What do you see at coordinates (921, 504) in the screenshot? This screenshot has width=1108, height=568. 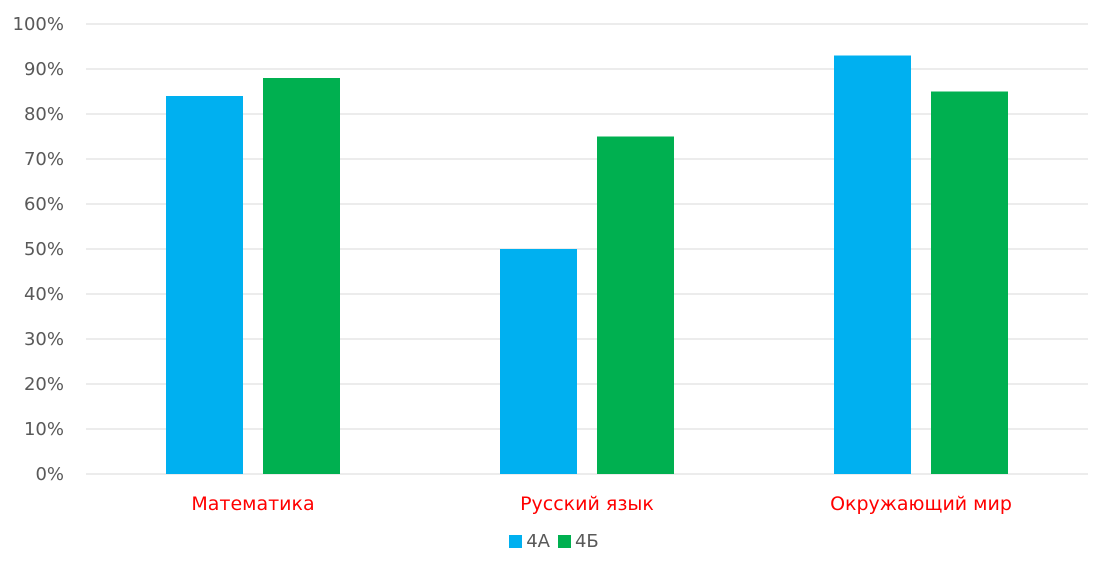 I see `x-category-label: Окружающий мир` at bounding box center [921, 504].